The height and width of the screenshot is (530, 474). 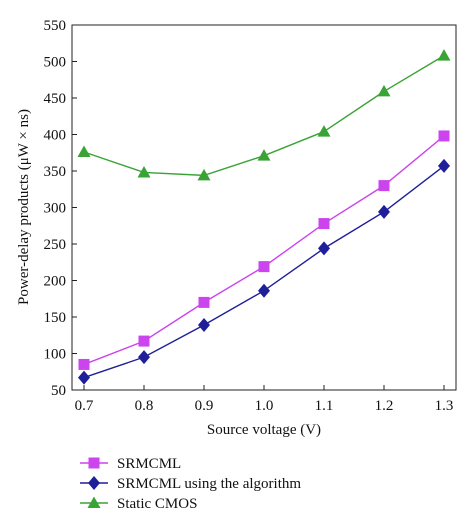 What do you see at coordinates (149, 464) in the screenshot?
I see `legend-label: SRMCML` at bounding box center [149, 464].